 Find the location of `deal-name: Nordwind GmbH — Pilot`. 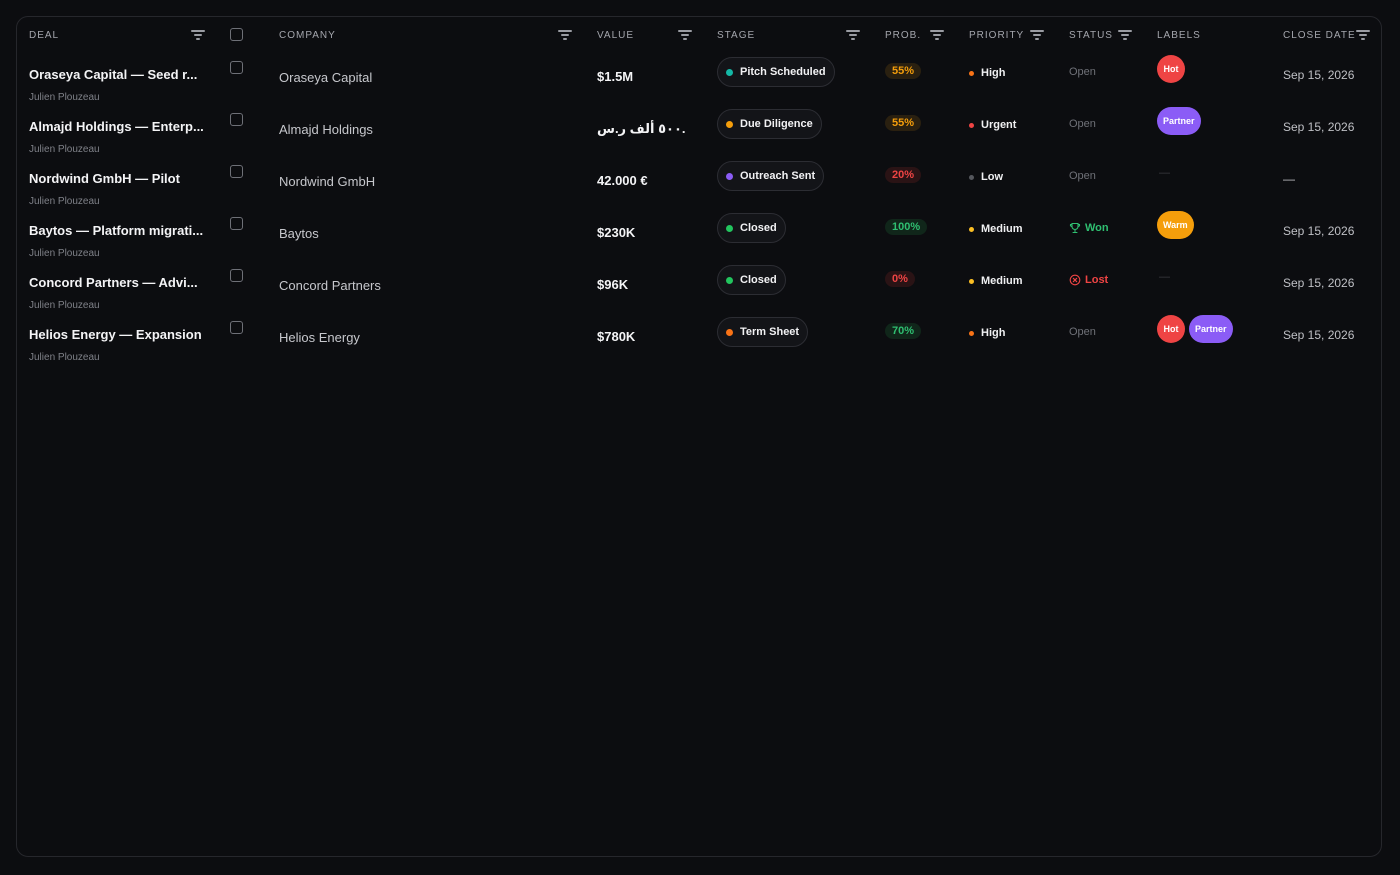

deal-name: Nordwind GmbH — Pilot is located at coordinates (104, 178).